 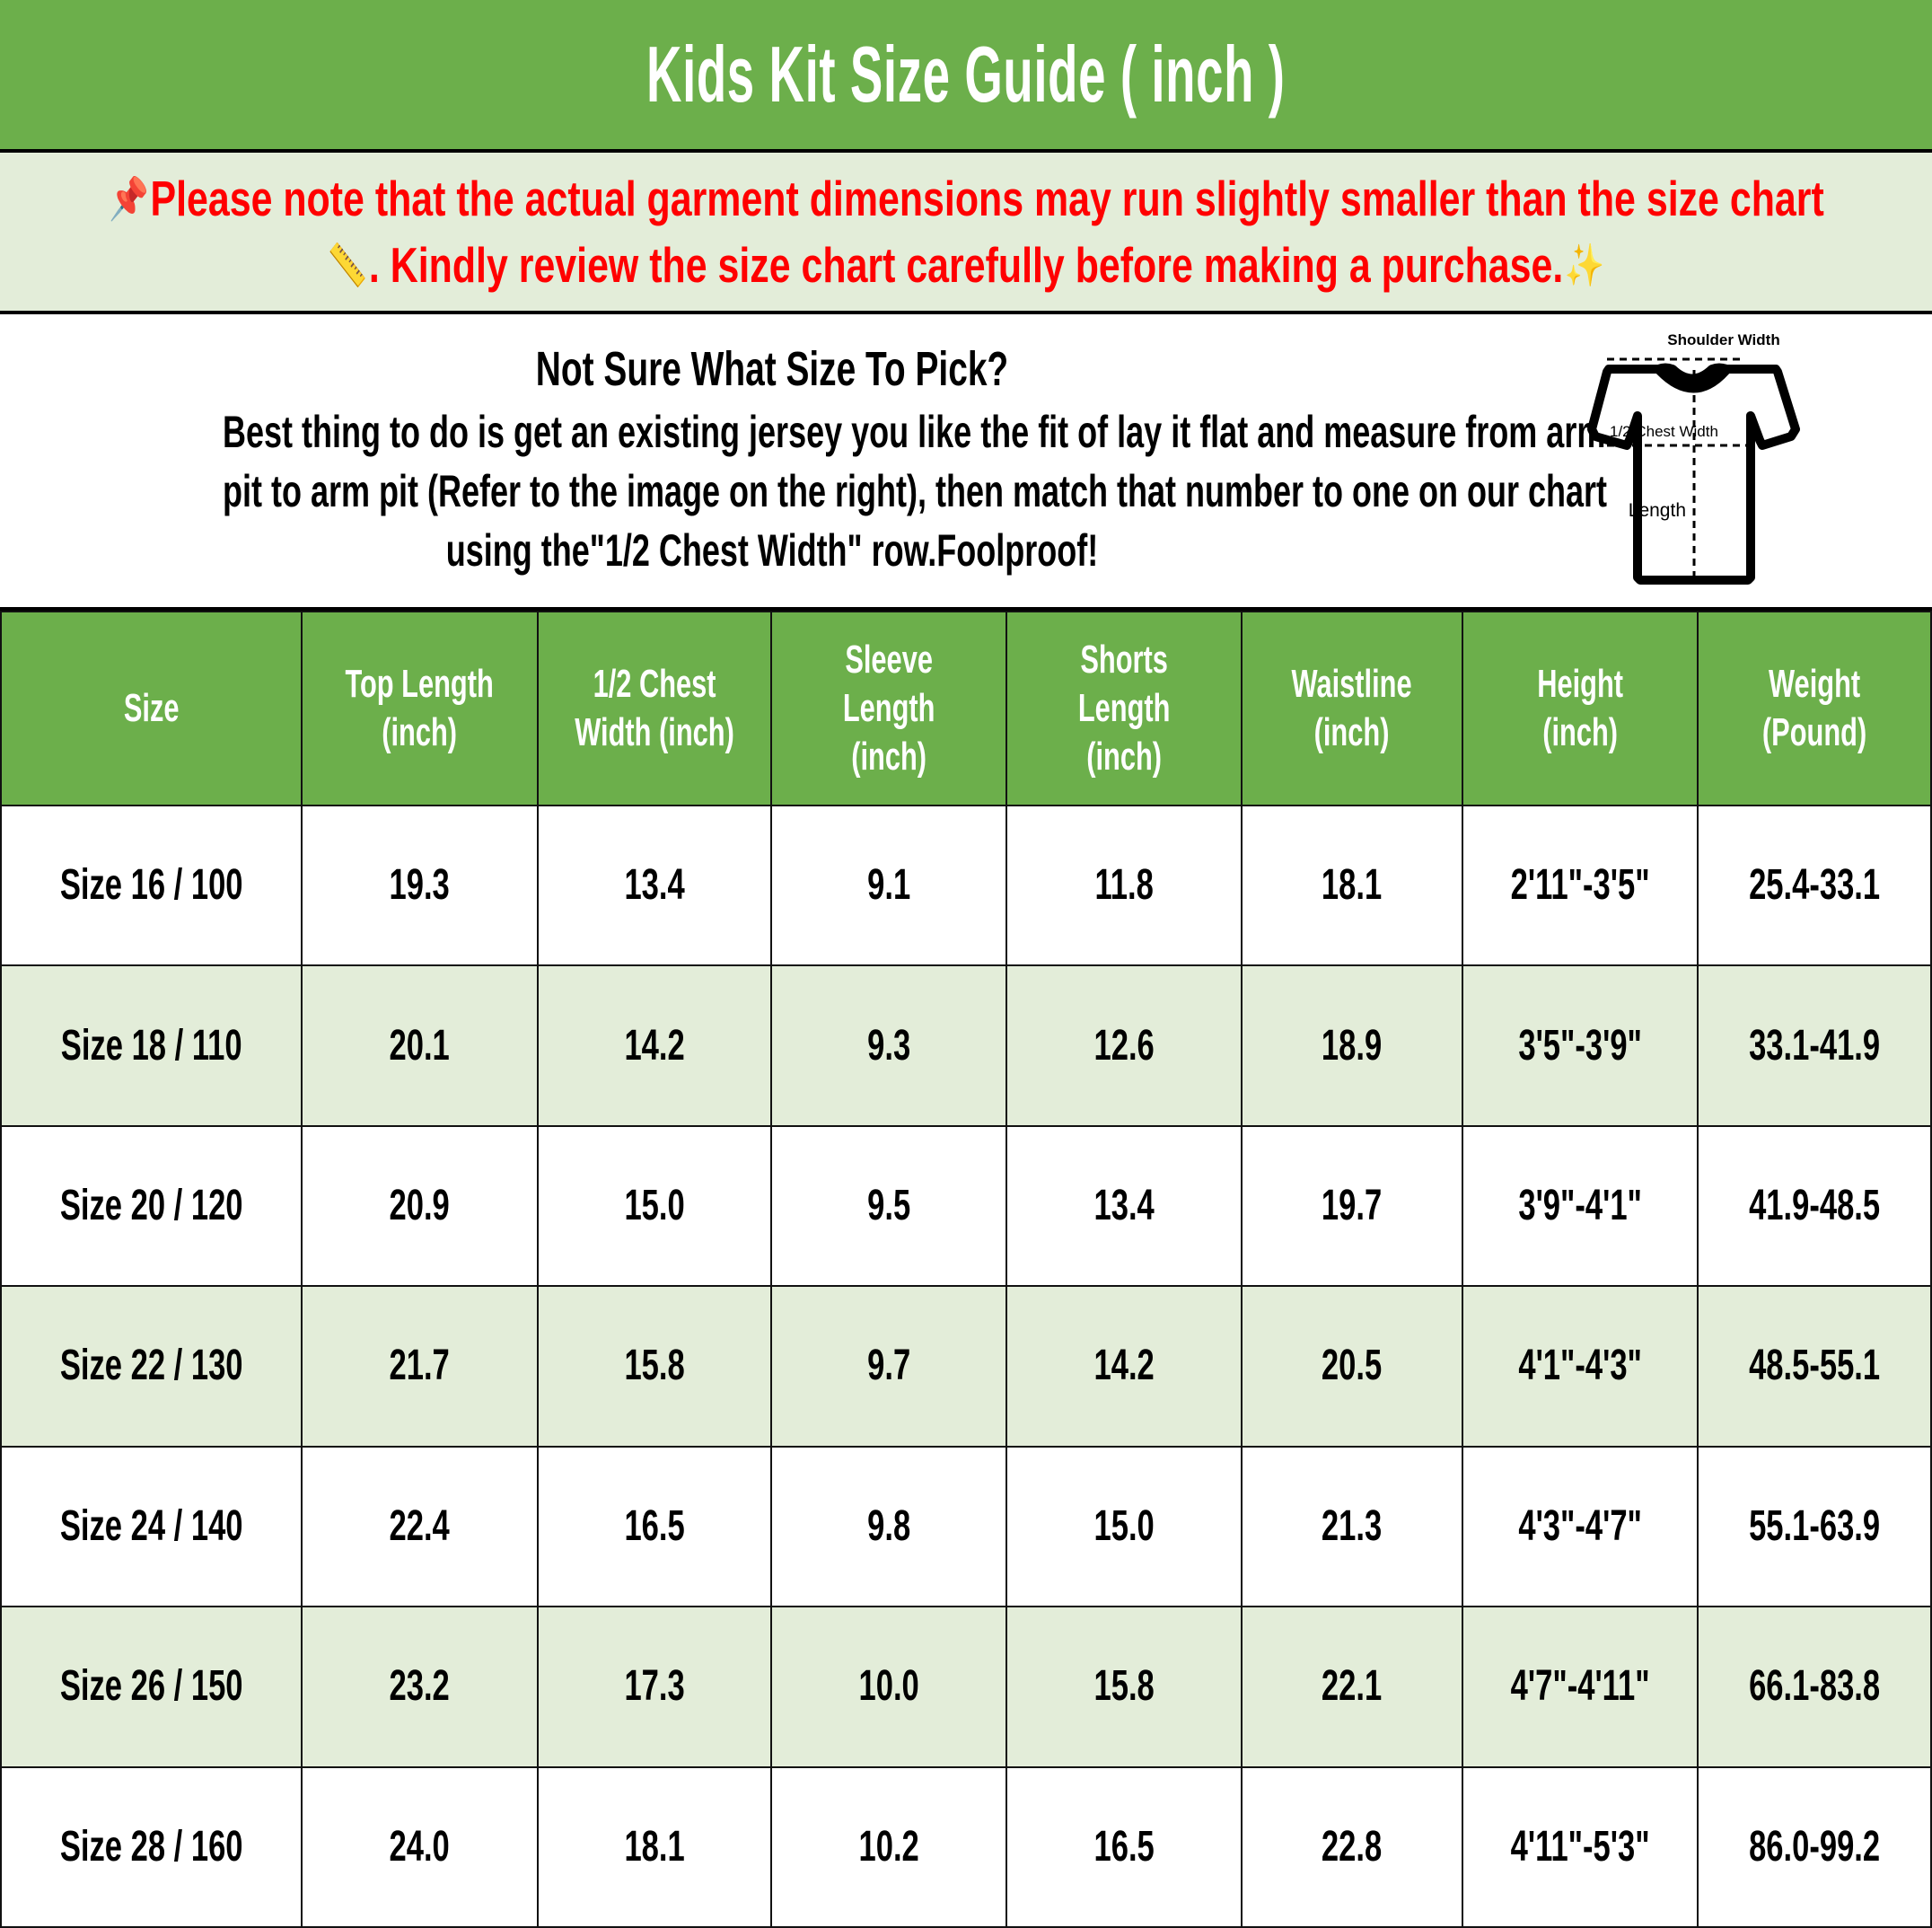 I want to click on sparkles-icon: ✨, so click(x=1584, y=265).